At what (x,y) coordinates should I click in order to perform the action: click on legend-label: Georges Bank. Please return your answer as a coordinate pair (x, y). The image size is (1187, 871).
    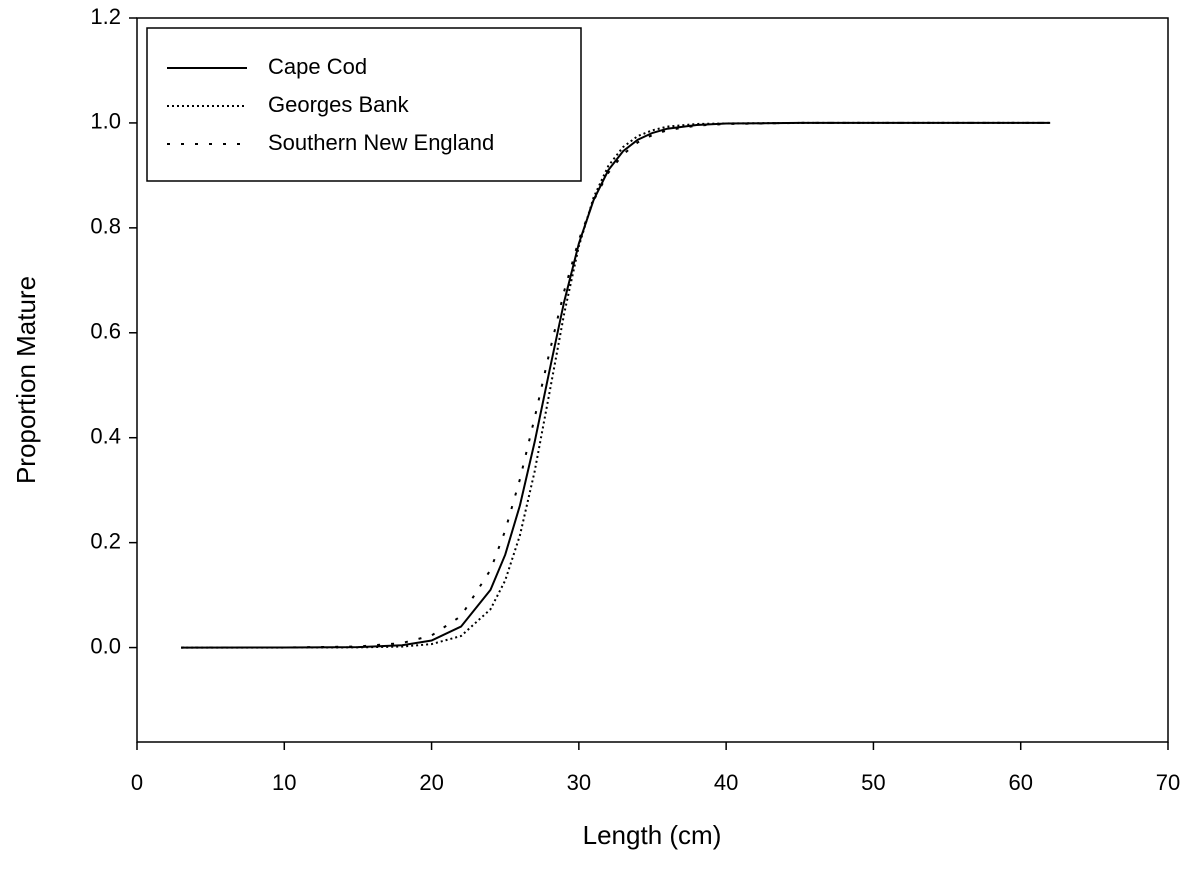
    Looking at the image, I should click on (339, 104).